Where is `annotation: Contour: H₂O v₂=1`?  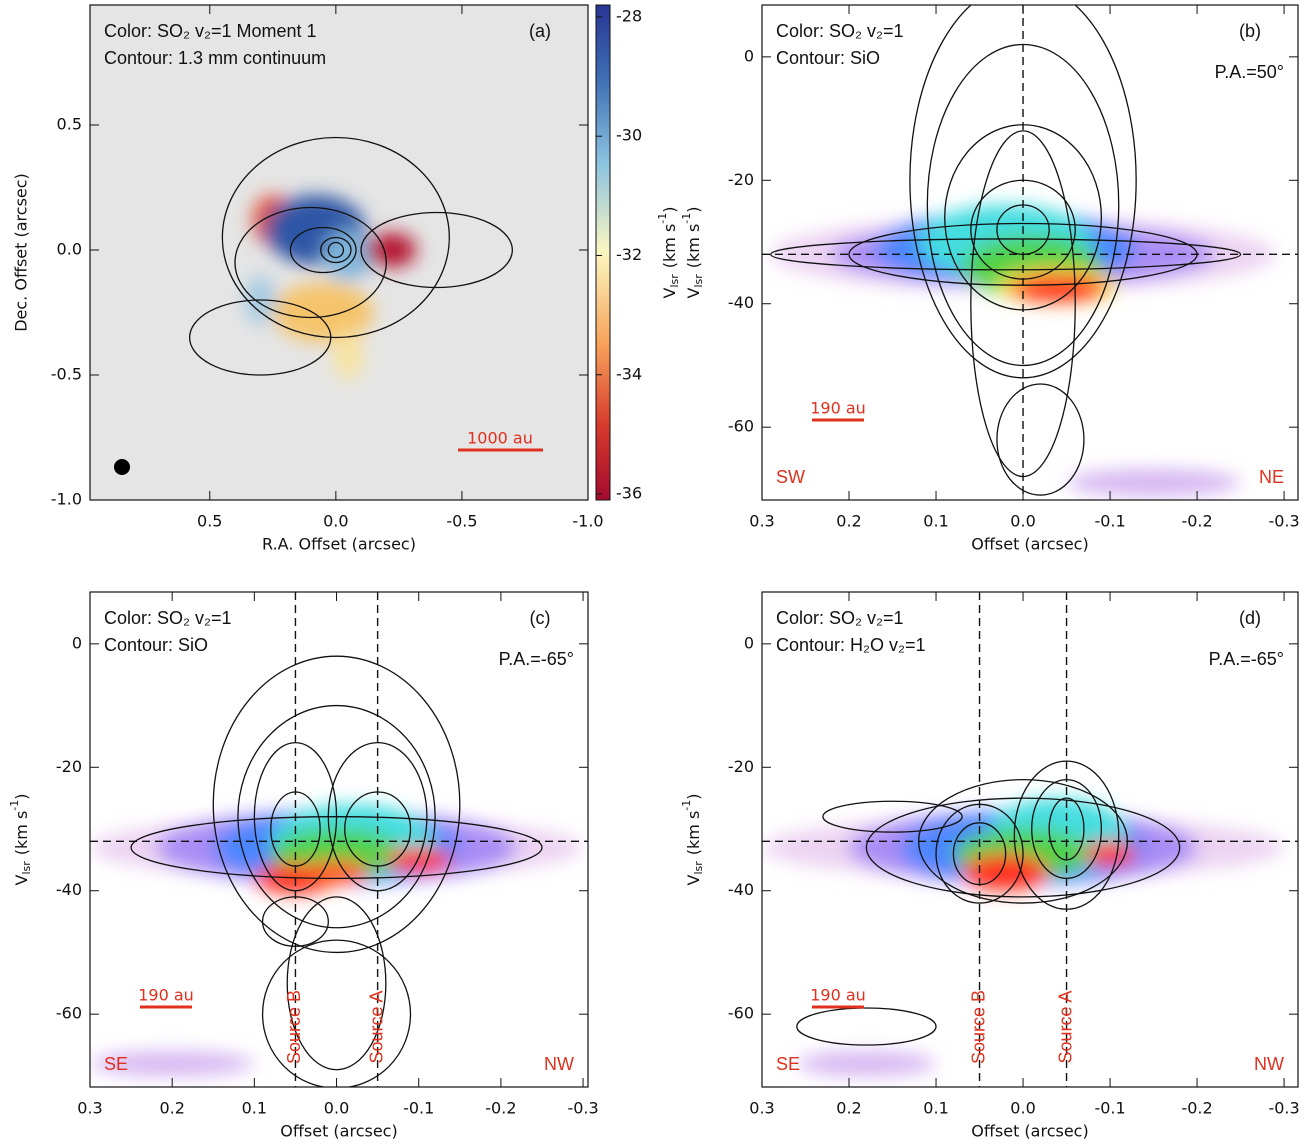
annotation: Contour: H₂O v₂=1 is located at coordinates (851, 645).